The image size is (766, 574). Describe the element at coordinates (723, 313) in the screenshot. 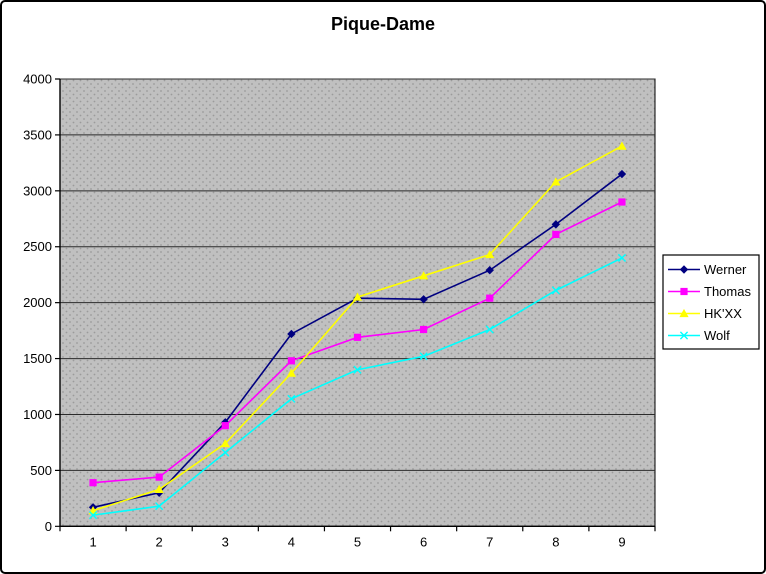

I see `legend-label: HK'XX` at that location.